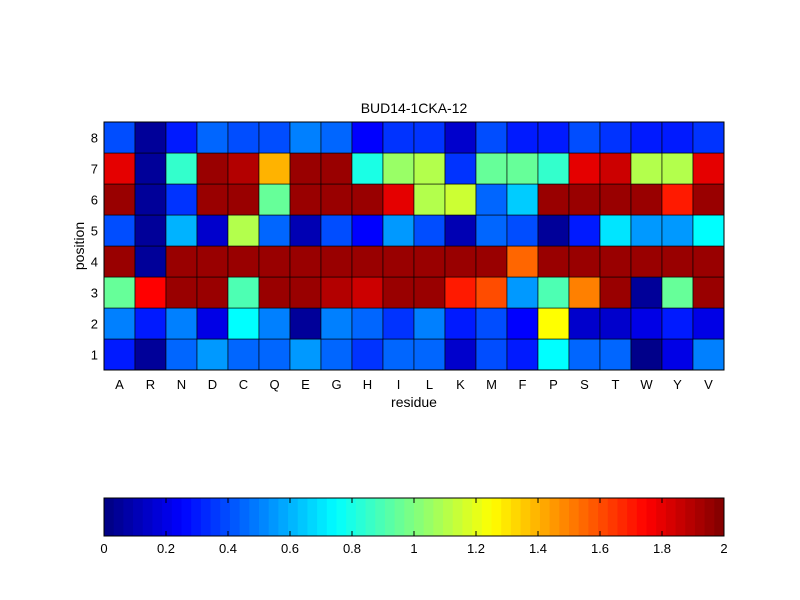  What do you see at coordinates (336, 384) in the screenshot?
I see `x-tick-label: G` at bounding box center [336, 384].